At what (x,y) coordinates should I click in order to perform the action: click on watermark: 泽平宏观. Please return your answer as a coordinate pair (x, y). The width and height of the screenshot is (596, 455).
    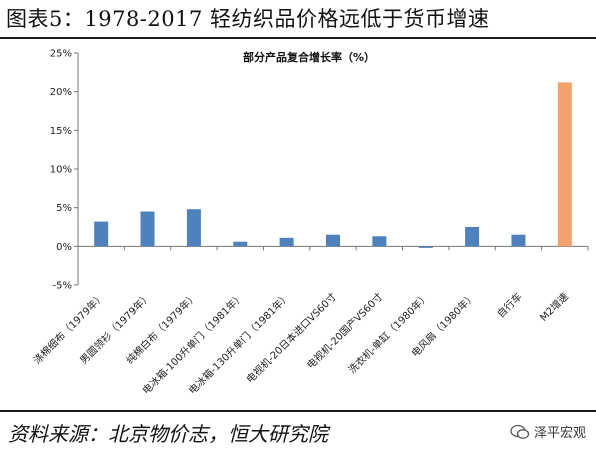
    Looking at the image, I should click on (548, 431).